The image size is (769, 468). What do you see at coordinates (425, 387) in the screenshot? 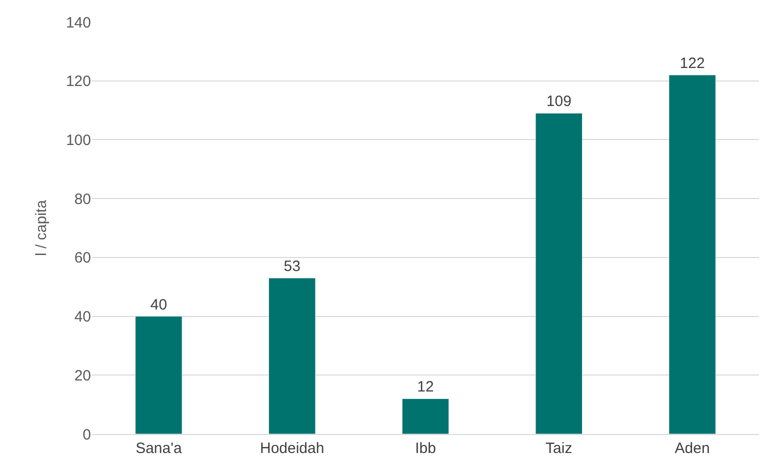
I see `data-label: 12` at bounding box center [425, 387].